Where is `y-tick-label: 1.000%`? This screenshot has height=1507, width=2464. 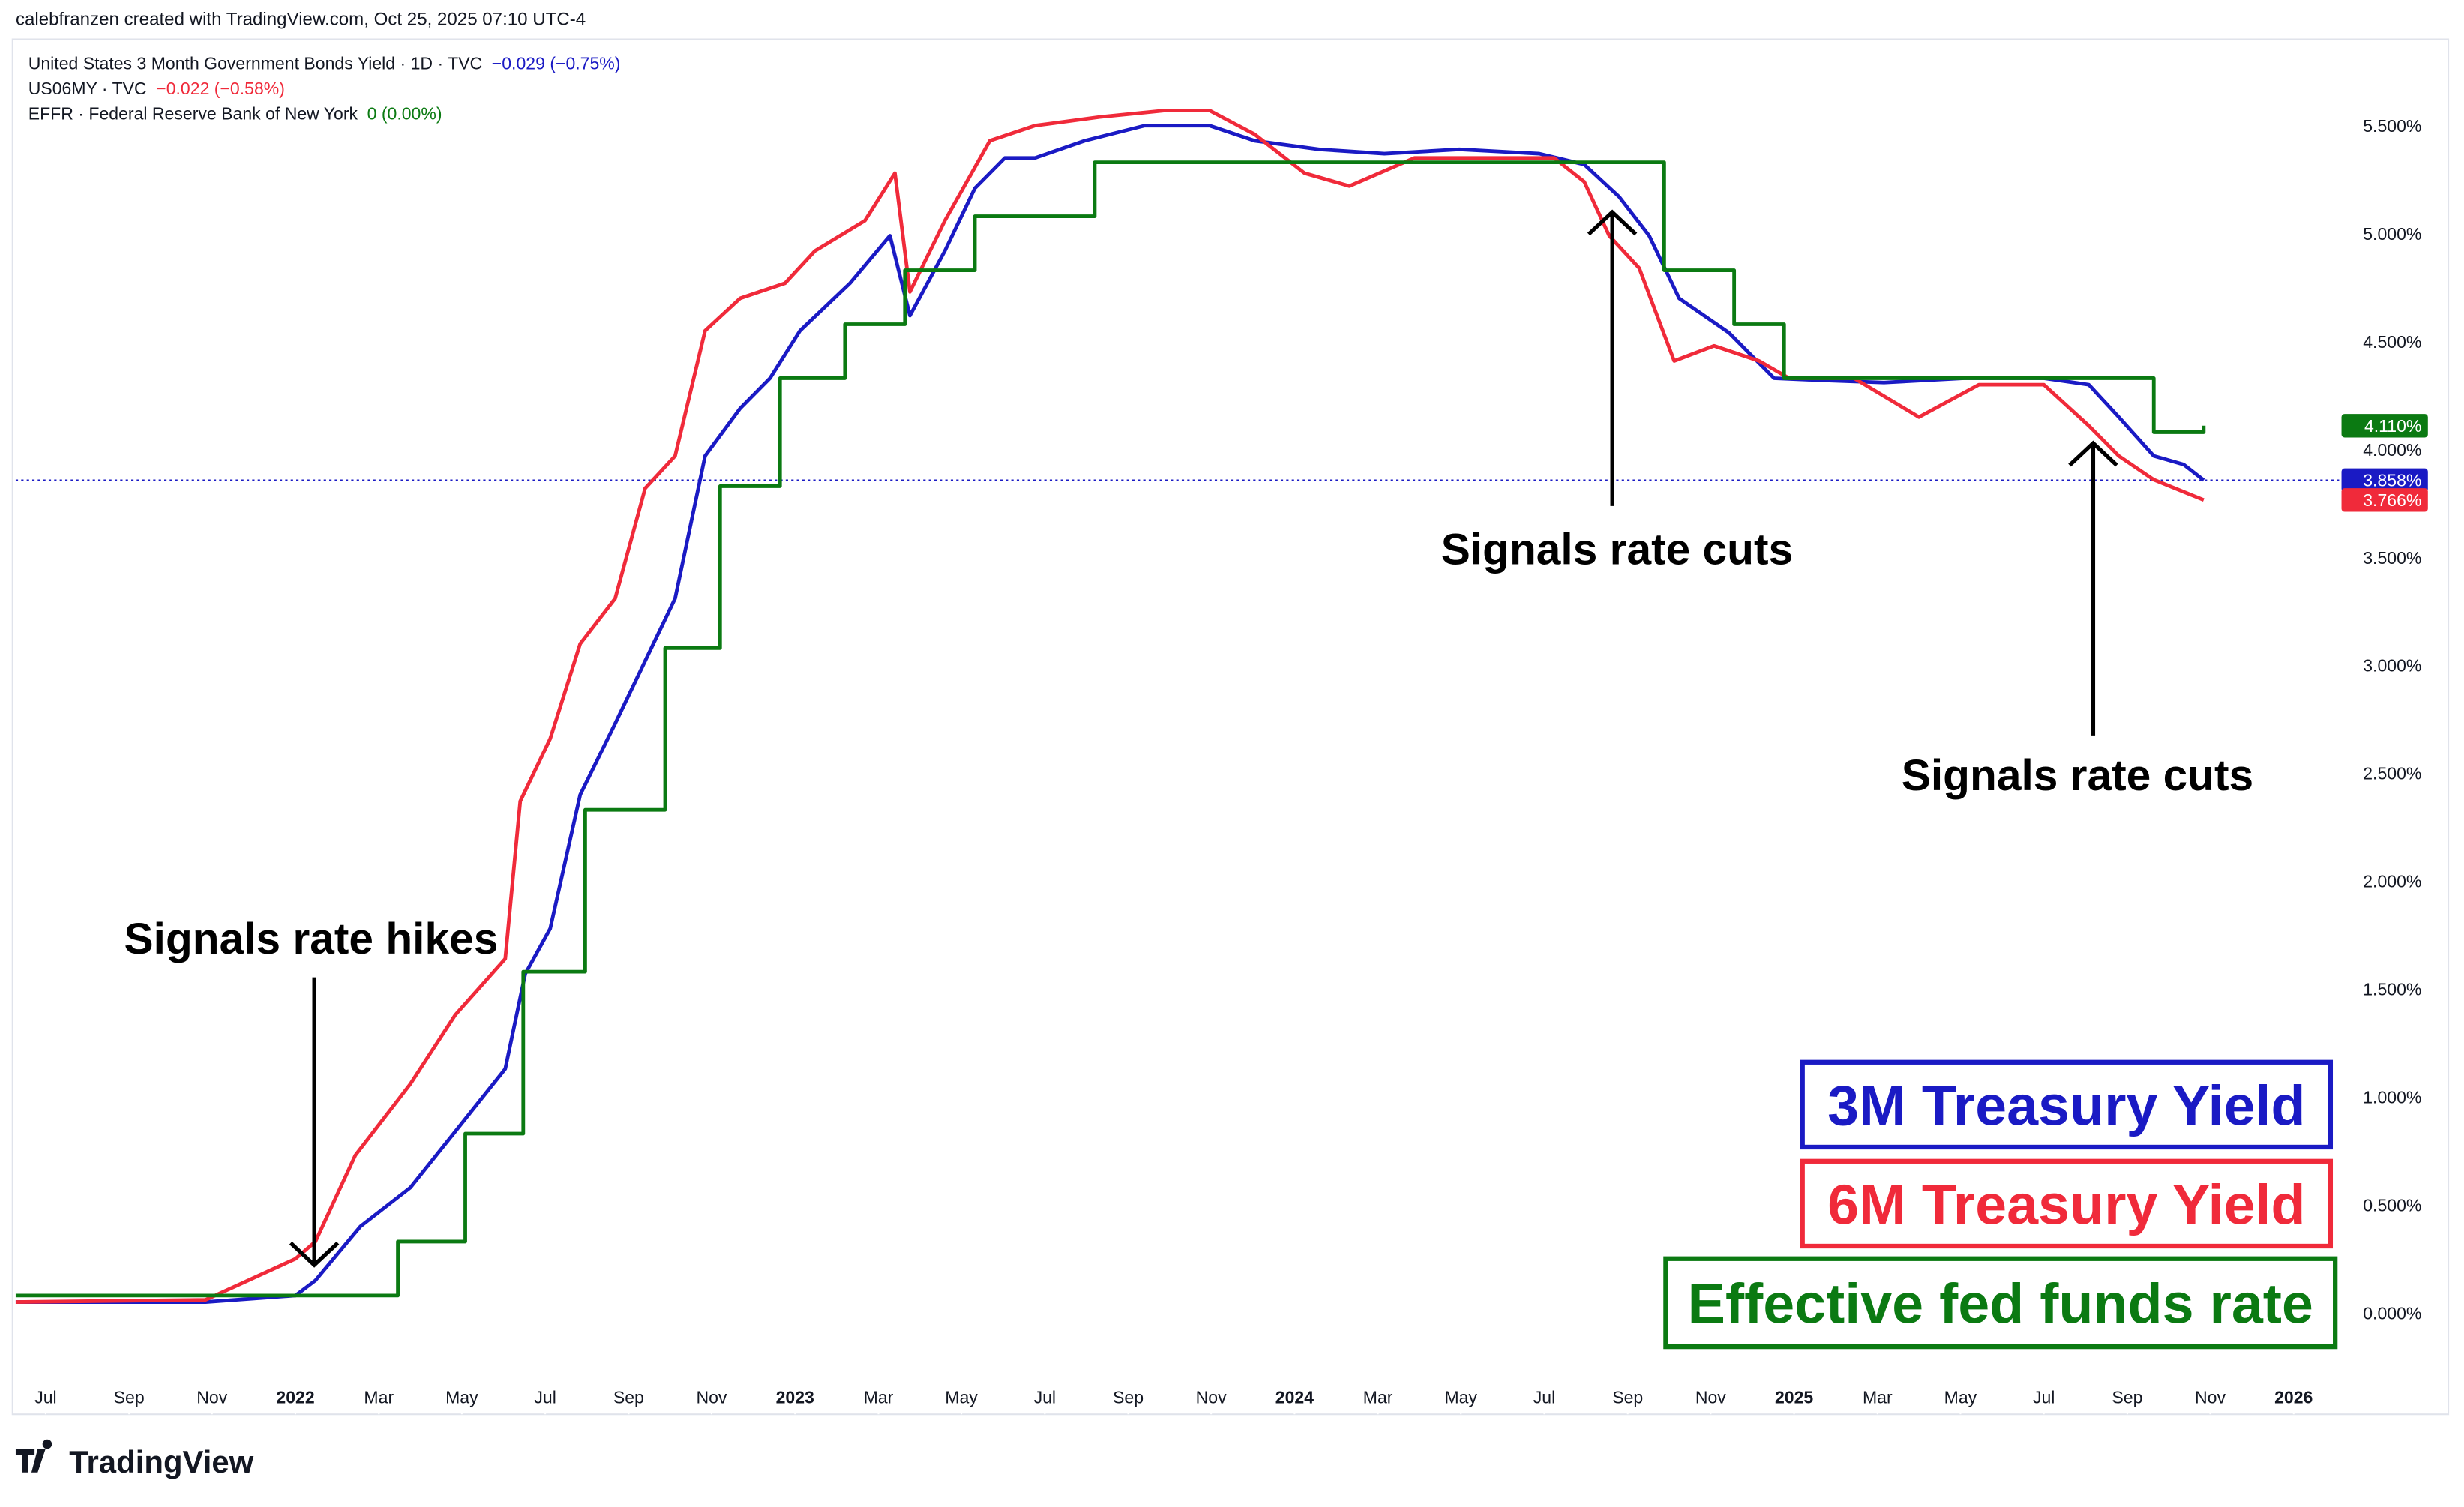 y-tick-label: 1.000% is located at coordinates (2392, 1097).